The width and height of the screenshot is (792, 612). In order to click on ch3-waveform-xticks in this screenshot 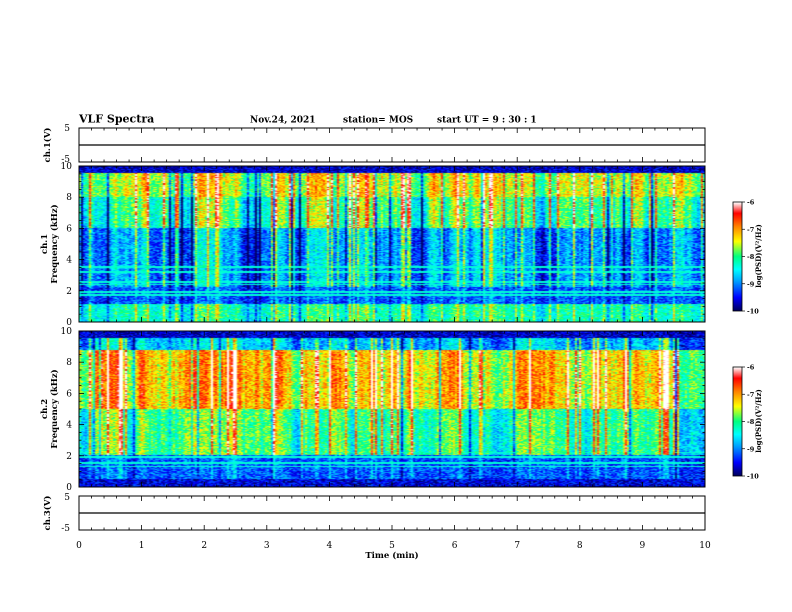, I will do `click(392, 513)`.